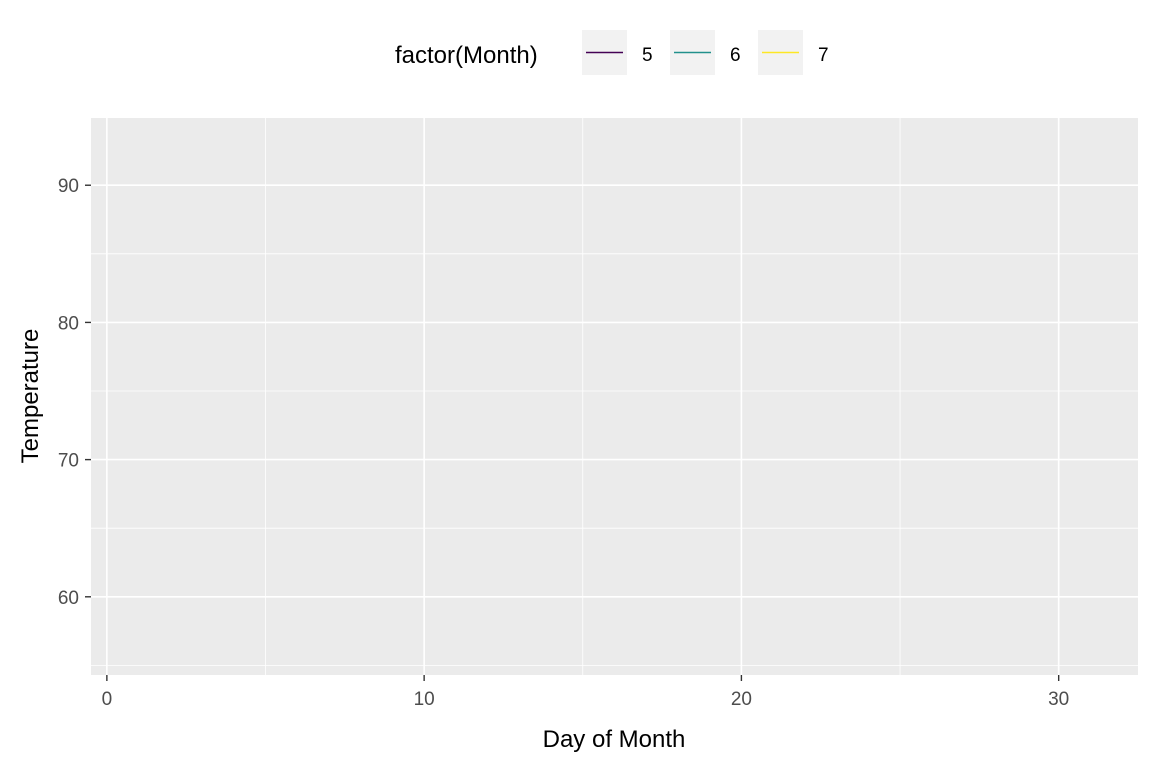 The height and width of the screenshot is (768, 1152). I want to click on y-tick-label: 90, so click(68, 186).